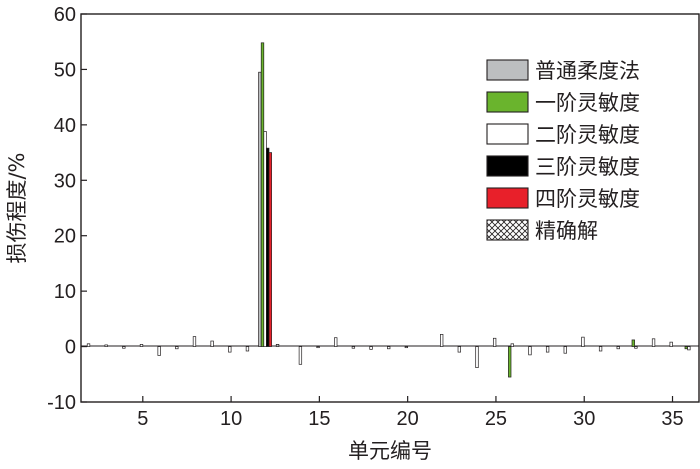  I want to click on bar-series2-x2, so click(88, 345).